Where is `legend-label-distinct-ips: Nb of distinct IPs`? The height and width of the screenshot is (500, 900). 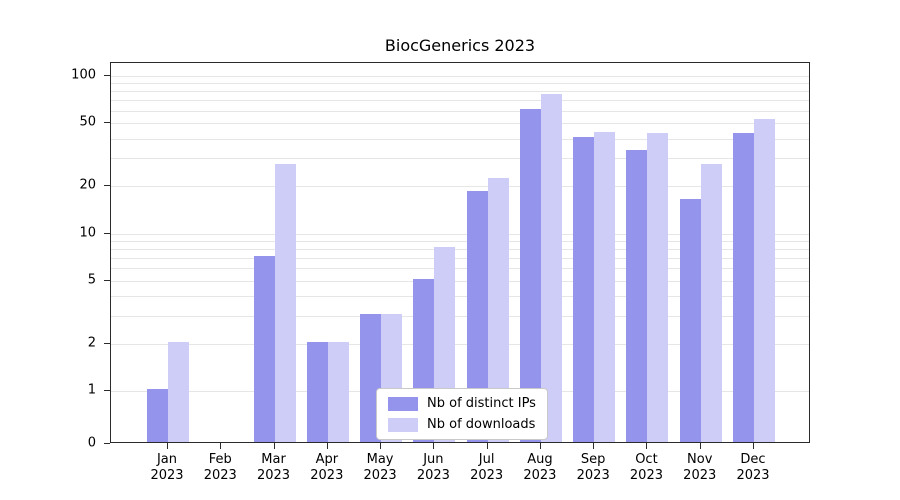 legend-label-distinct-ips: Nb of distinct IPs is located at coordinates (481, 403).